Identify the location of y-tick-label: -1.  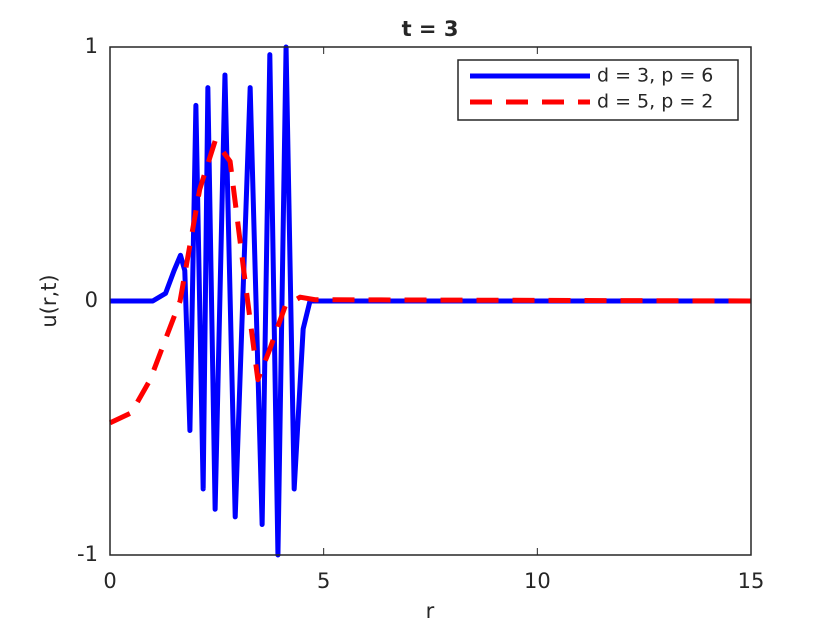
(87, 554).